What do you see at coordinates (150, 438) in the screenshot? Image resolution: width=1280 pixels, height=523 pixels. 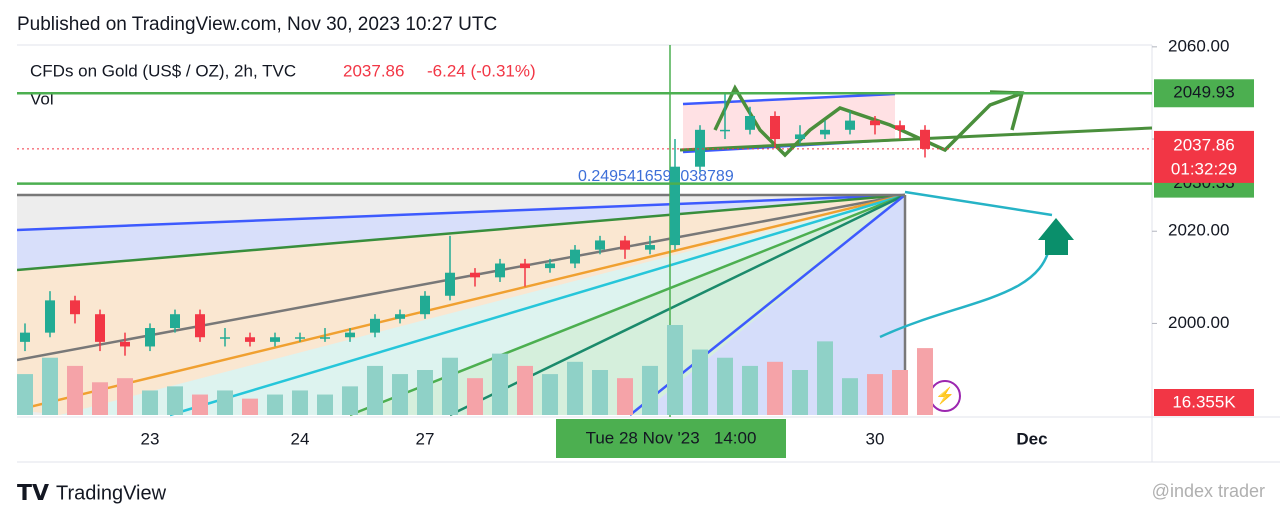 I see `x-tick-label: 23` at bounding box center [150, 438].